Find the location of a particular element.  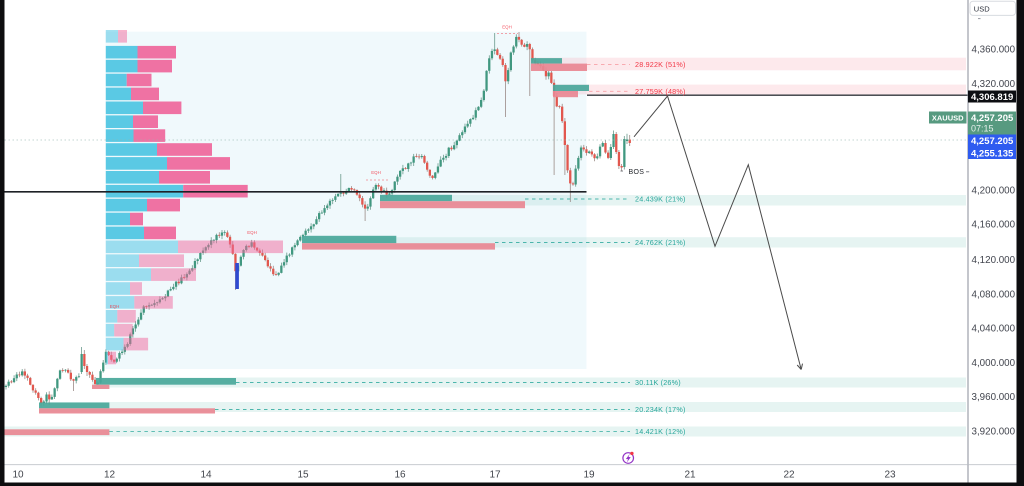

svg-text: BOS is located at coordinates (637, 172).